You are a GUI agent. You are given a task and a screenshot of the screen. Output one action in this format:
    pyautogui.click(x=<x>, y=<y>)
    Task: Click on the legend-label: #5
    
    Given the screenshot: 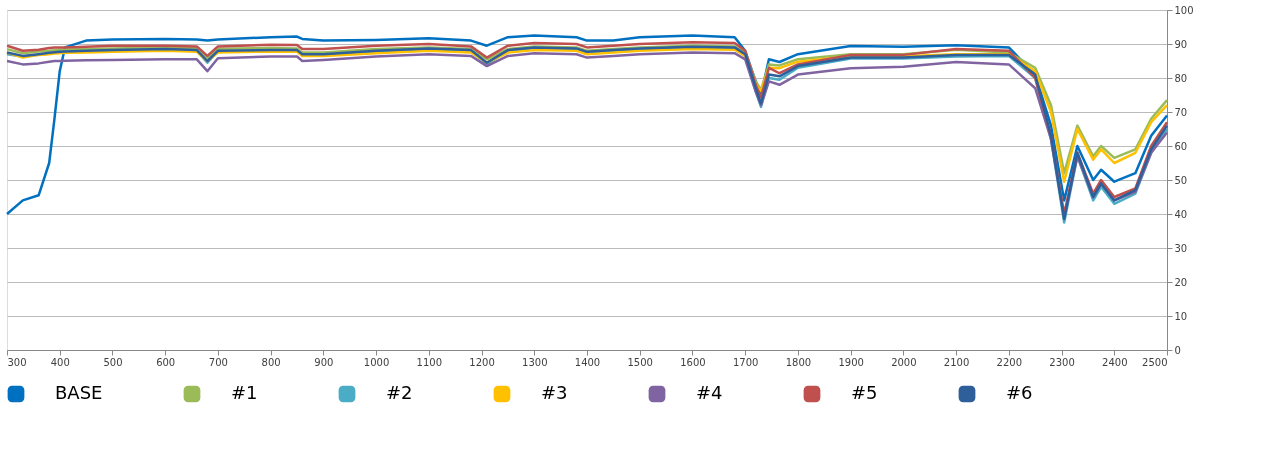 What is the action you would take?
    pyautogui.click(x=864, y=392)
    